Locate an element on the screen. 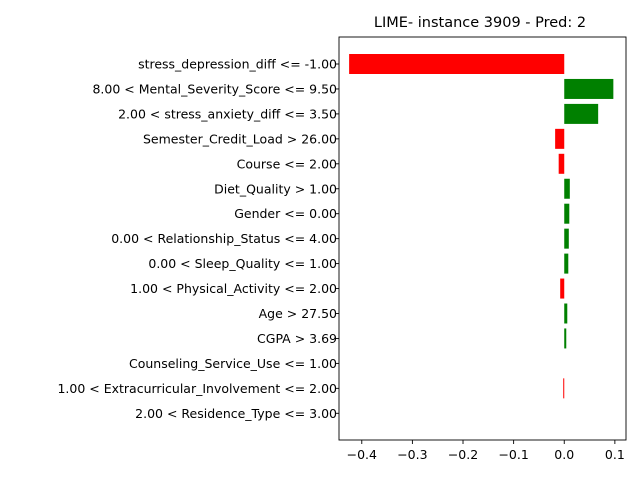 The image size is (640, 480). y-tick-label: 2.00 < Residence_Type <= 3.00 is located at coordinates (236, 413).